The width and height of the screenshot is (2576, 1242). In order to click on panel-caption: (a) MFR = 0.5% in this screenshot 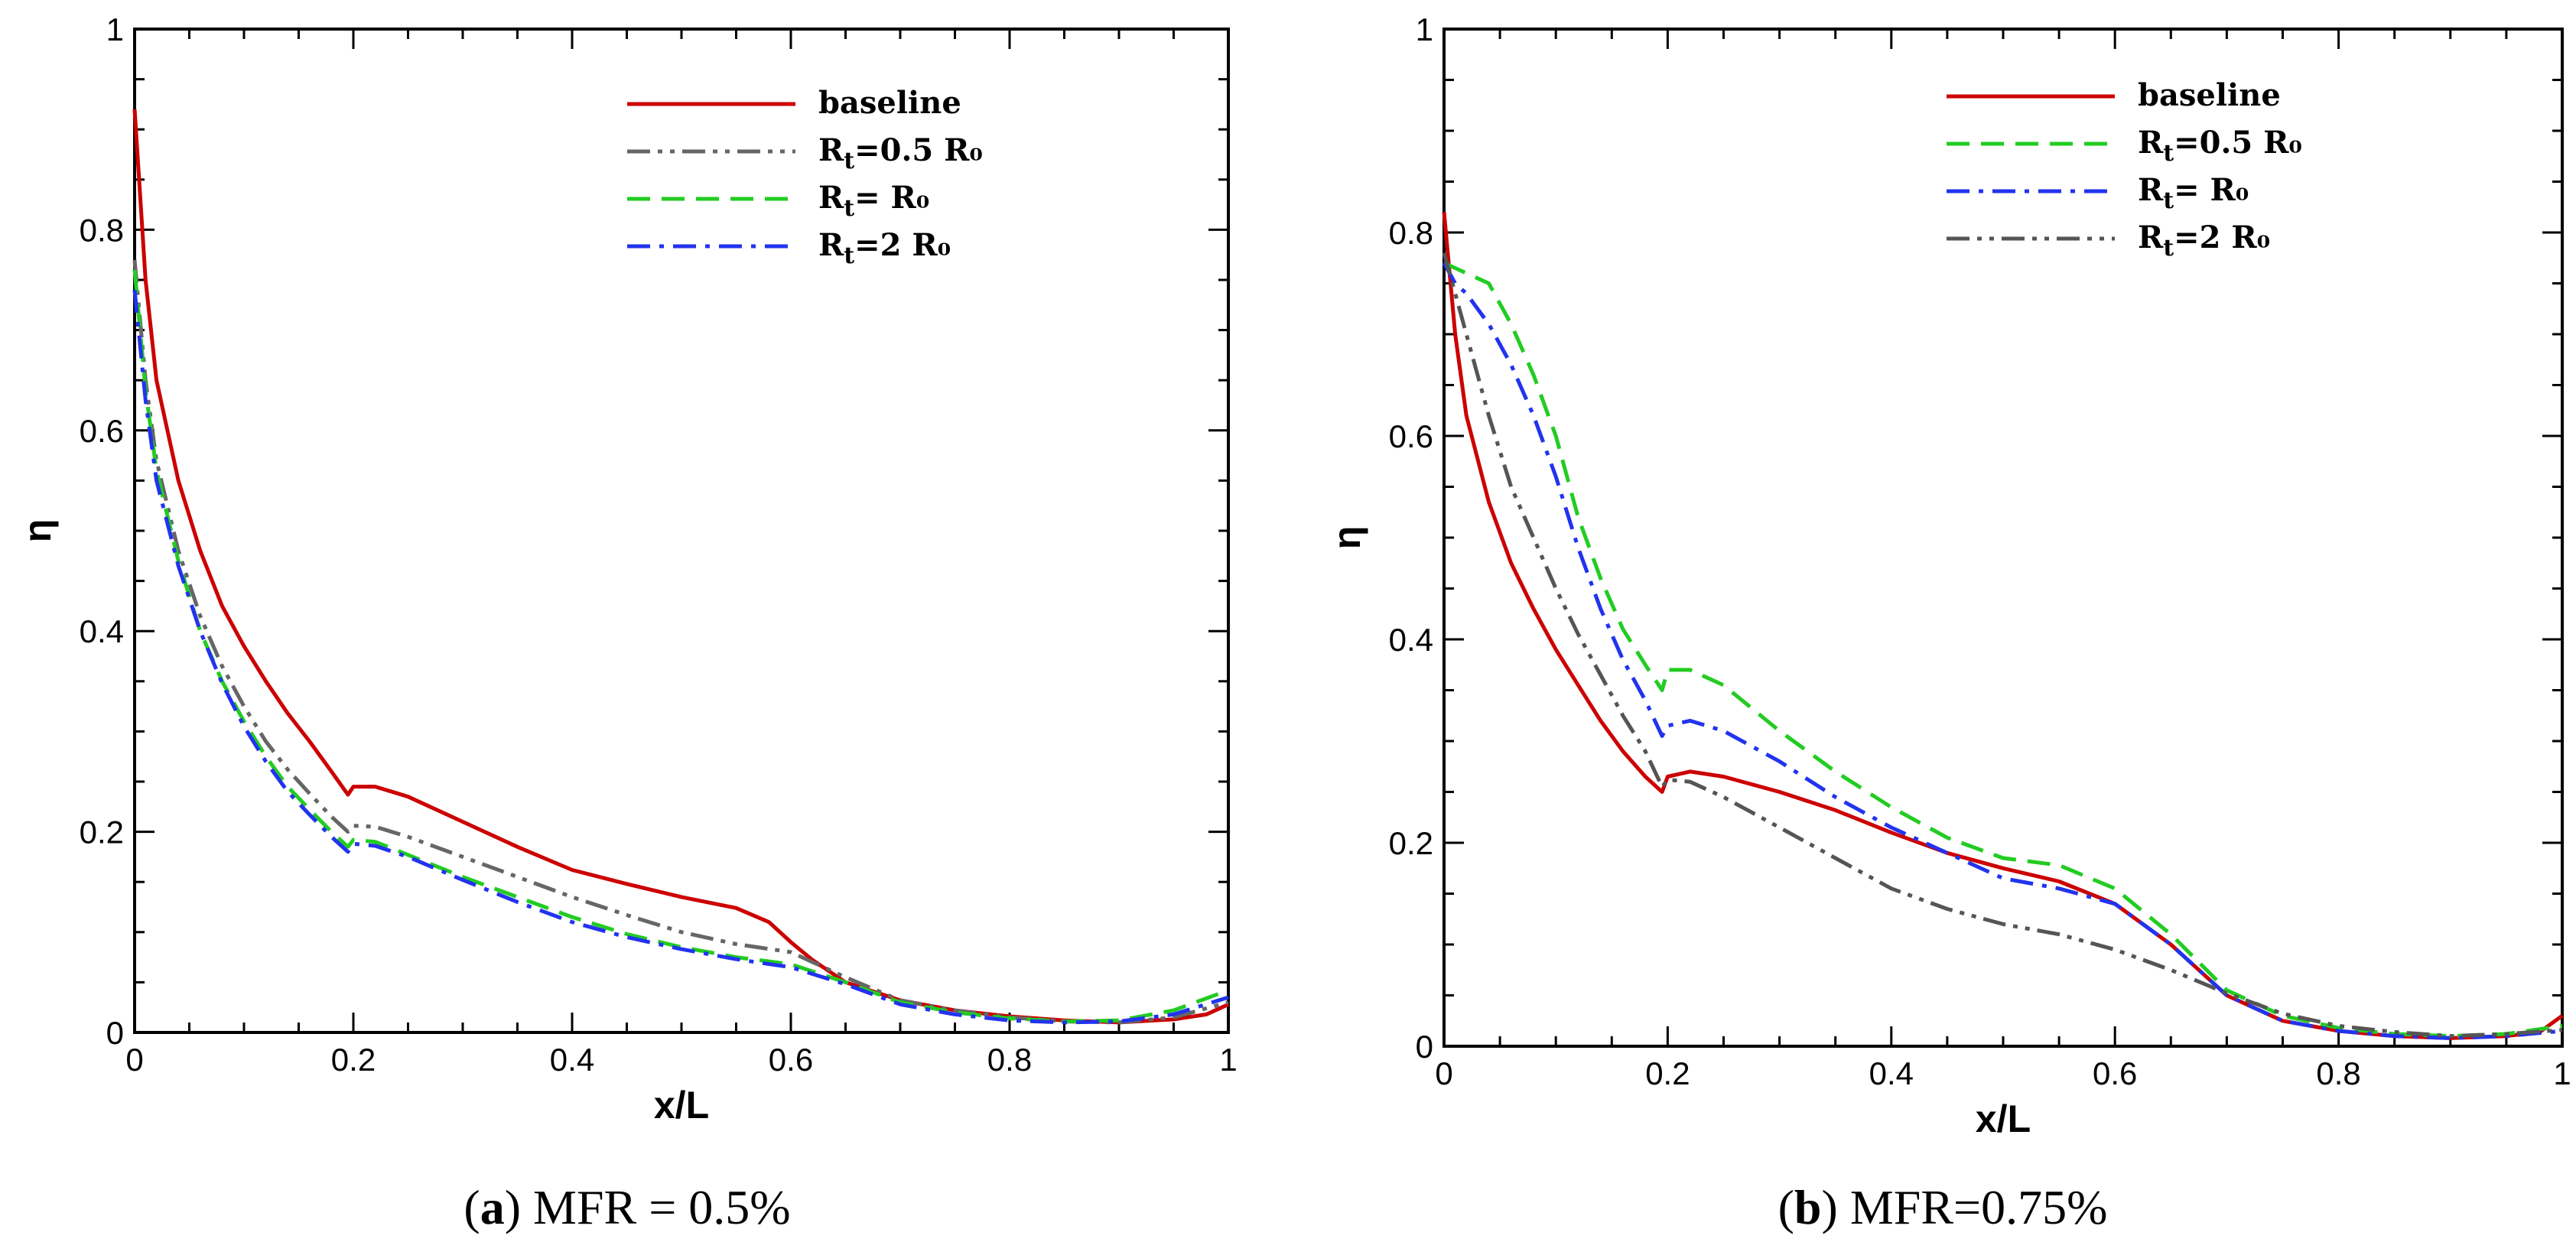, I will do `click(626, 1207)`.